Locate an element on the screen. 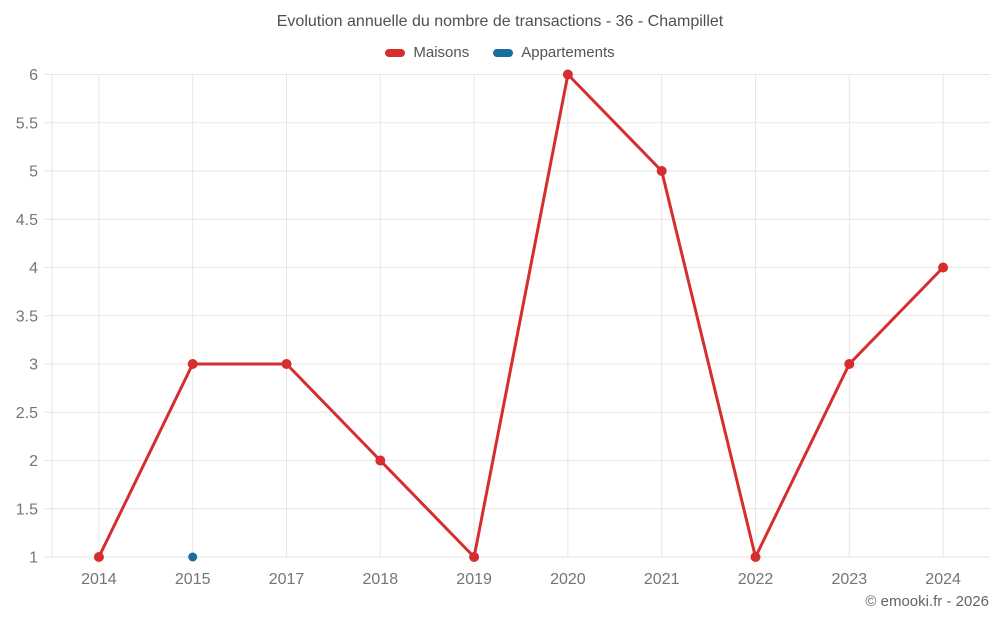 Image resolution: width=1000 pixels, height=625 pixels. svg-text: 2019 is located at coordinates (474, 579).